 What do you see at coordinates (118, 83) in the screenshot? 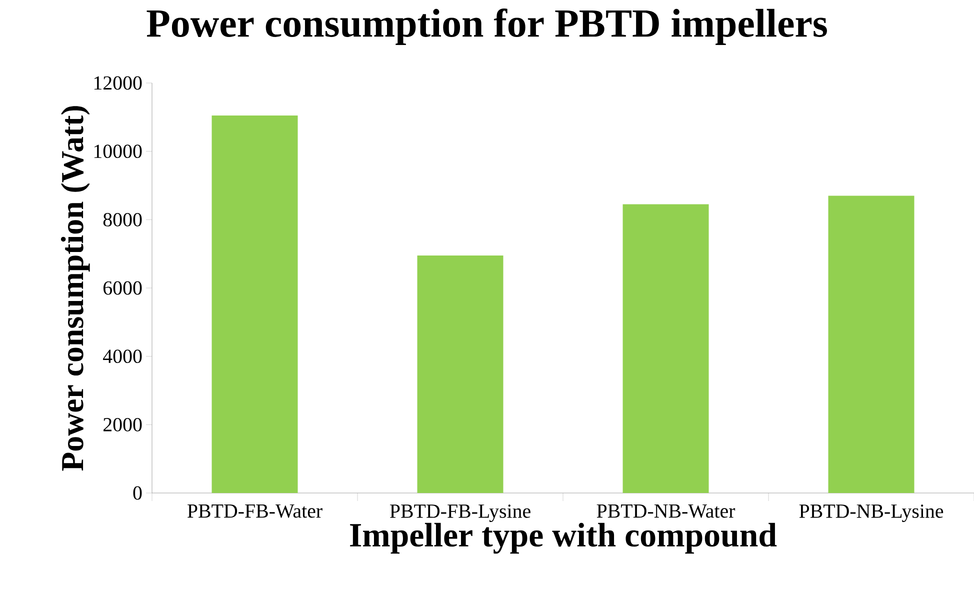
I see `y-tick-label: 12000` at bounding box center [118, 83].